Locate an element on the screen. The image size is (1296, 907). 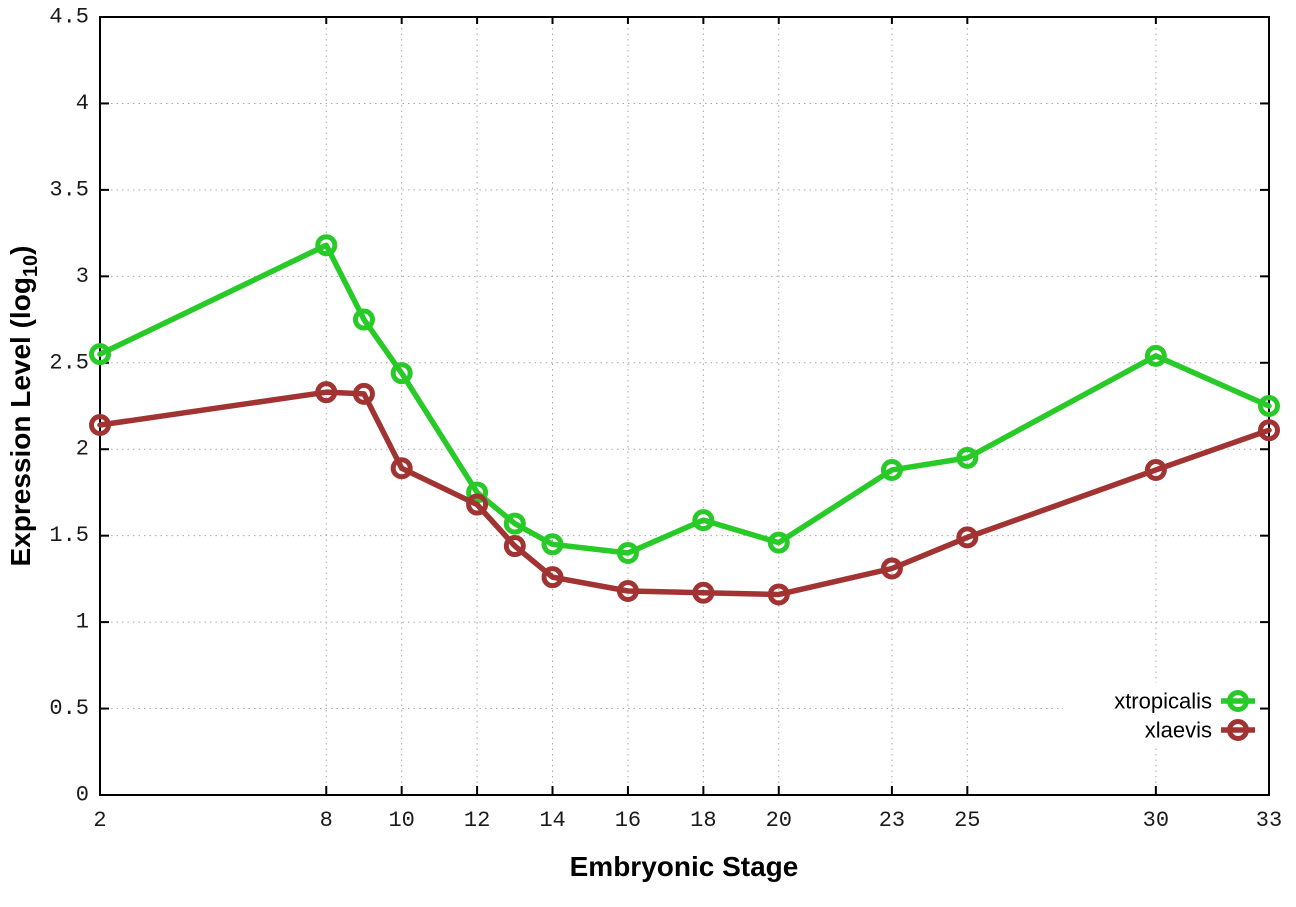
y-tick-label: 3.5 is located at coordinates (69, 189).